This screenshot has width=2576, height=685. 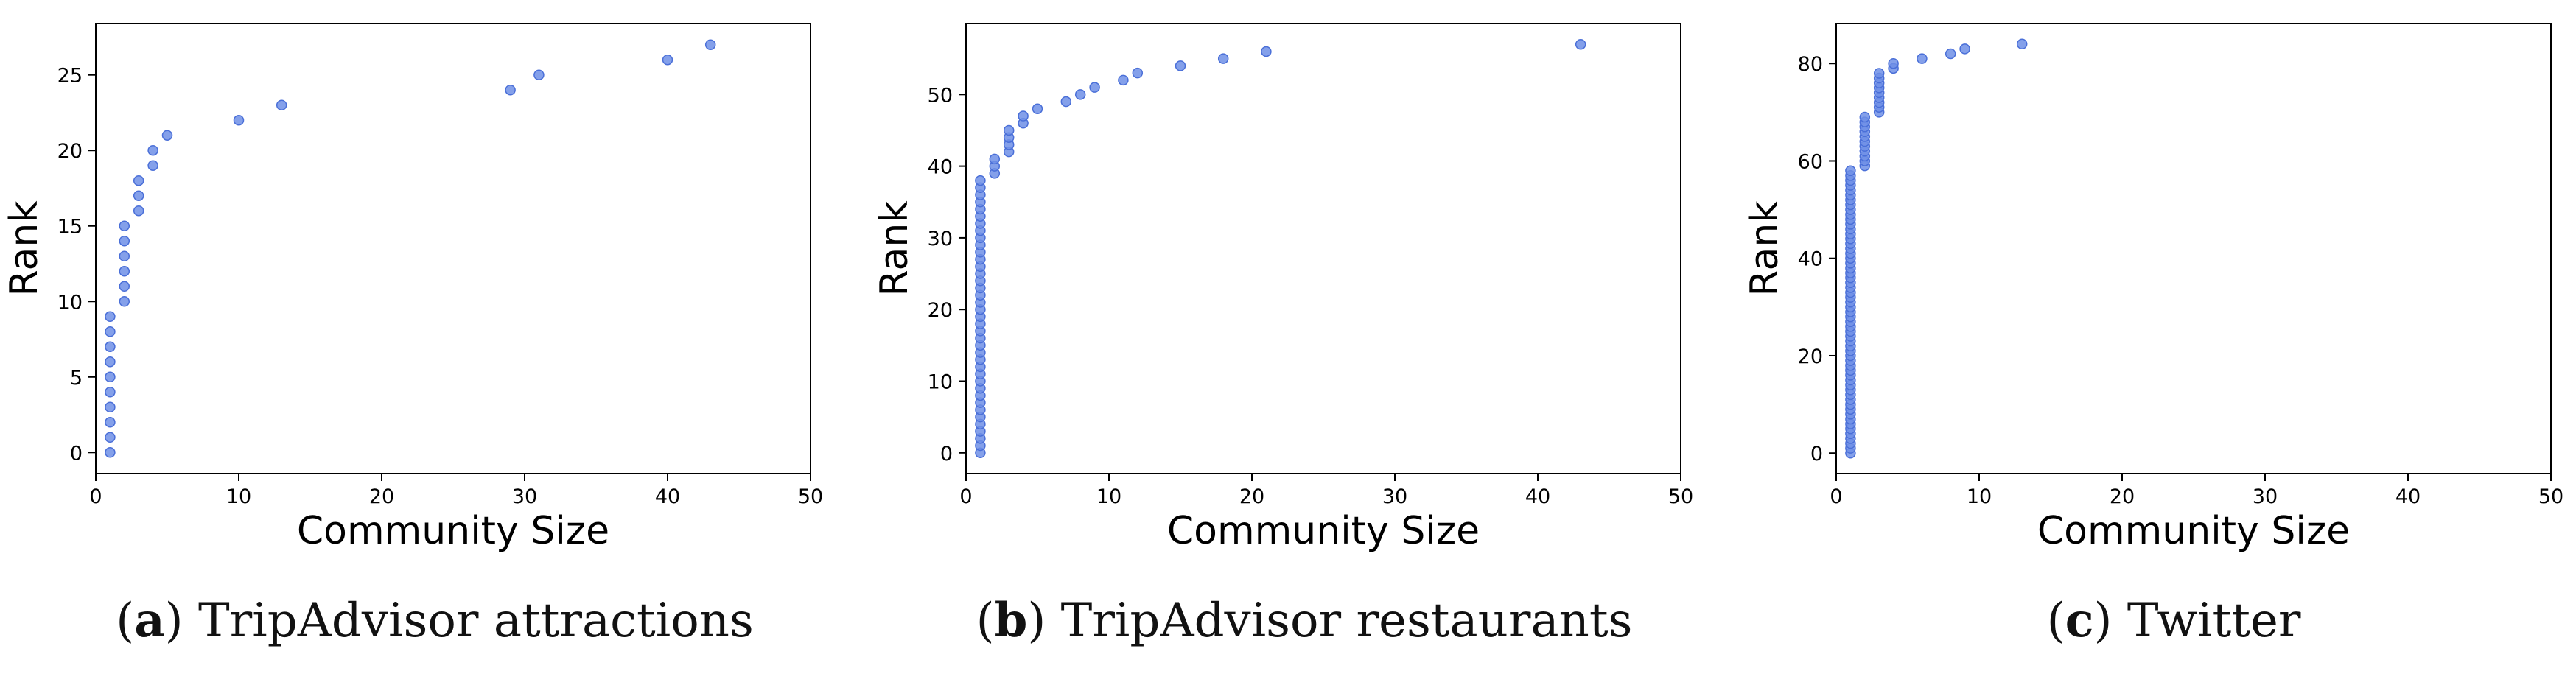 What do you see at coordinates (940, 239) in the screenshot?
I see `y-tick-label-b-3: 30` at bounding box center [940, 239].